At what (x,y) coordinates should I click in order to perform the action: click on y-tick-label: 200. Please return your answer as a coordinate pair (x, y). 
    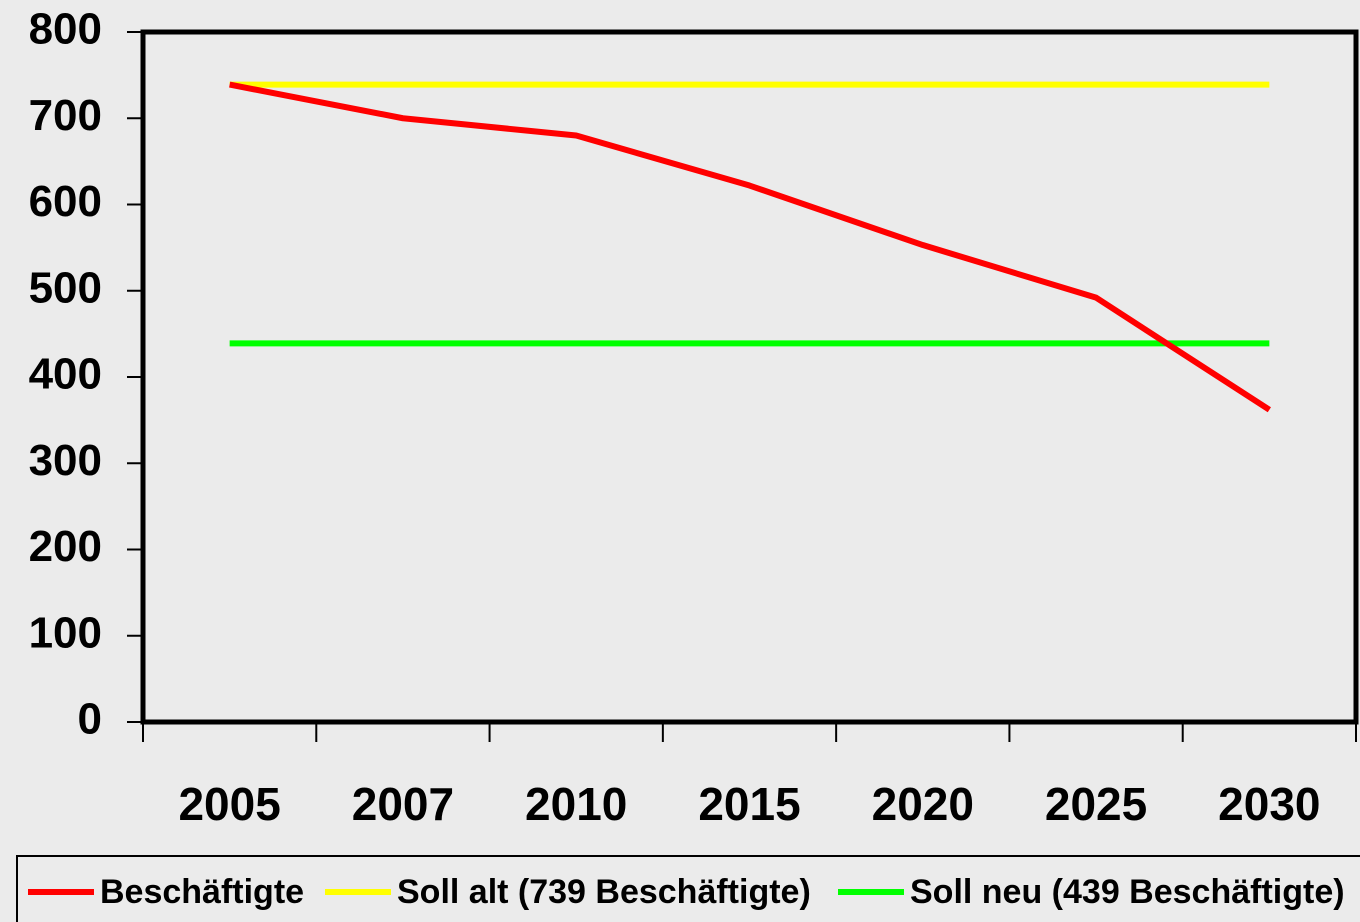
    Looking at the image, I should click on (65, 546).